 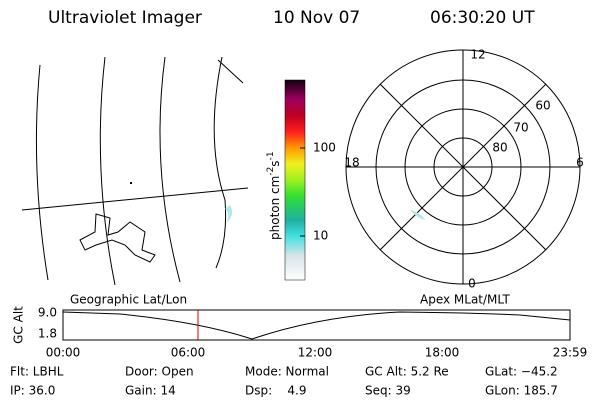 What do you see at coordinates (150, 391) in the screenshot?
I see `info-item: Gain: 14` at bounding box center [150, 391].